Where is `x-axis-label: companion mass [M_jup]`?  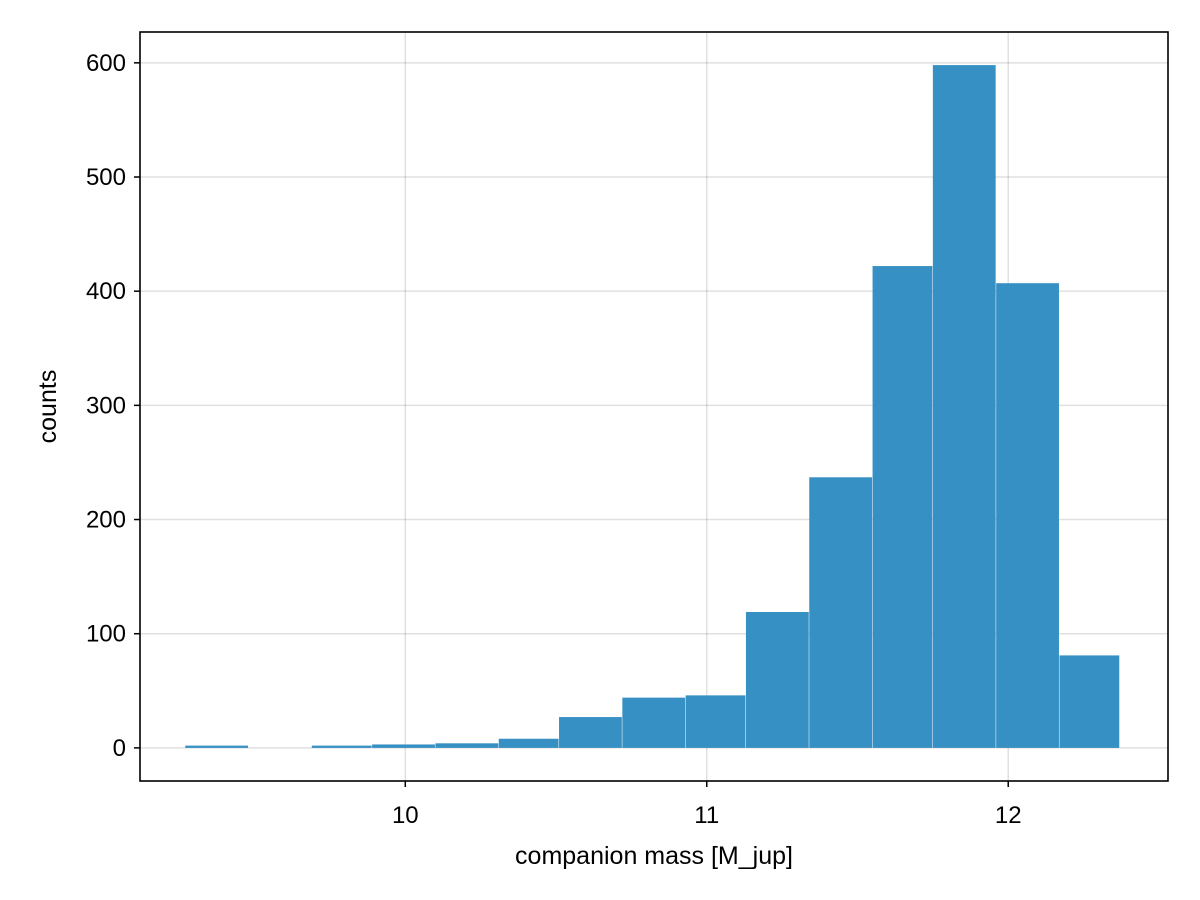
x-axis-label: companion mass [M_jup] is located at coordinates (654, 856).